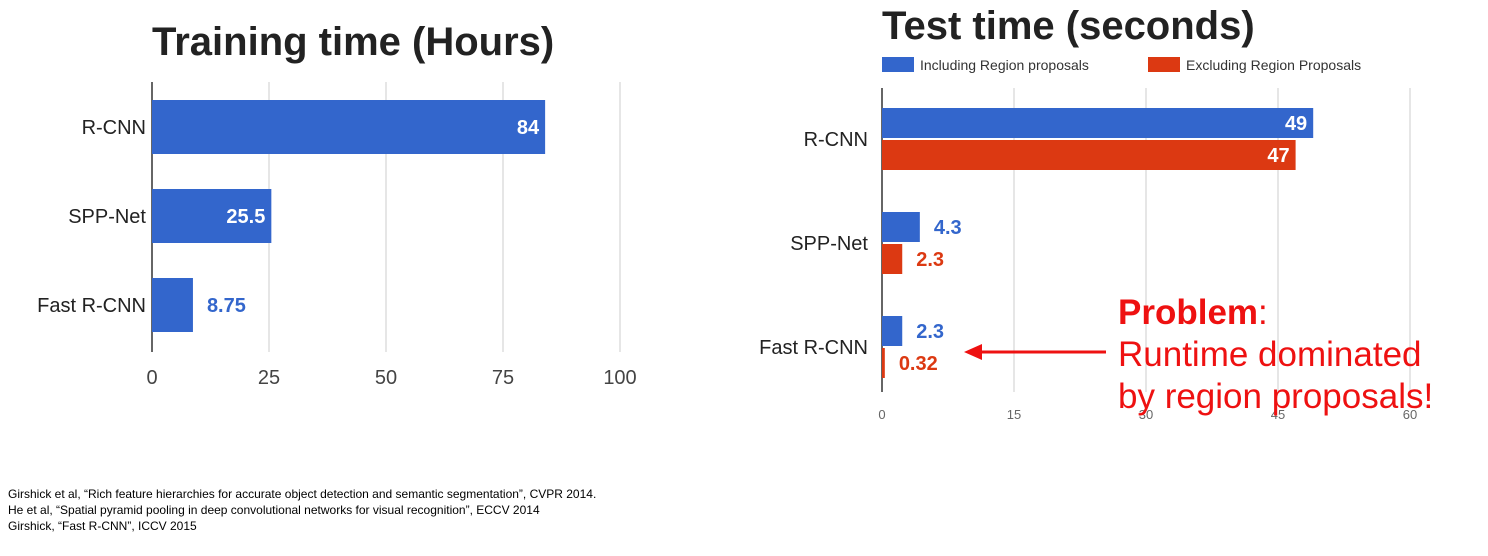 This screenshot has width=1488, height=556. I want to click on x-tick-label: 45, so click(1278, 414).